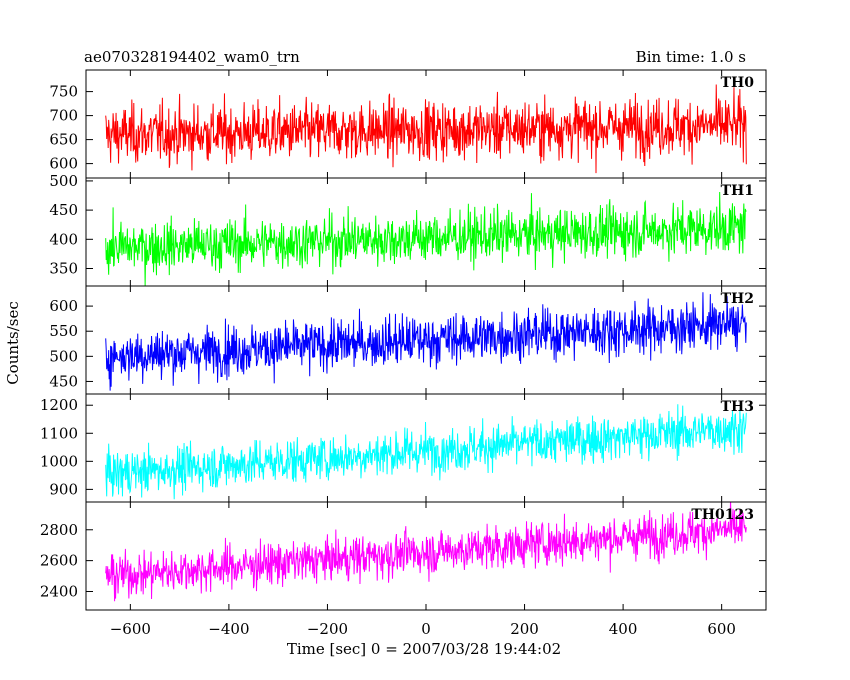 This screenshot has width=850, height=680. I want to click on panel-th3: 900 1000 1100 1200 TH3, so click(403, 448).